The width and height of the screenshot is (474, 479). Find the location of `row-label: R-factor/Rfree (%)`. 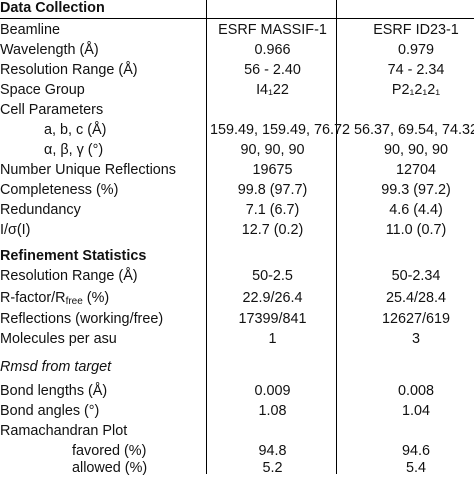

row-label: R-factor/Rfree (%) is located at coordinates (54, 298).